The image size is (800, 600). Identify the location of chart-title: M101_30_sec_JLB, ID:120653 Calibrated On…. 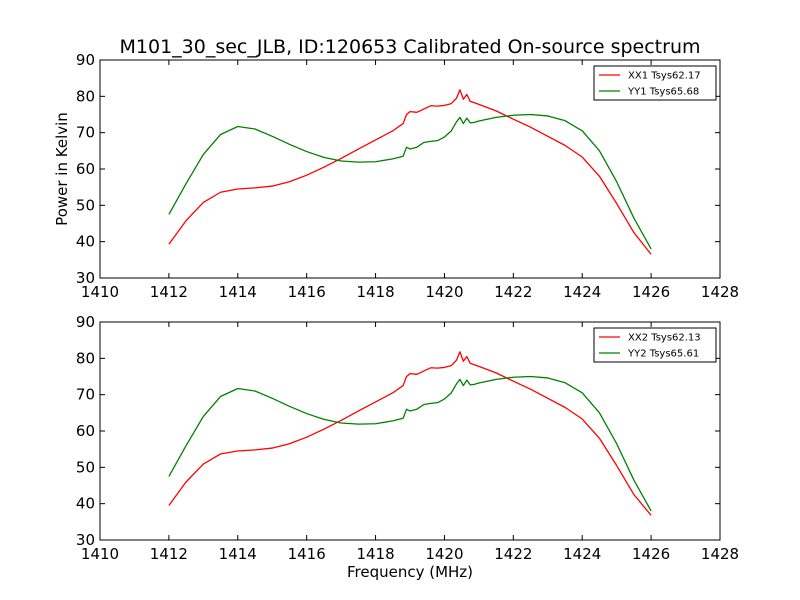
(410, 47).